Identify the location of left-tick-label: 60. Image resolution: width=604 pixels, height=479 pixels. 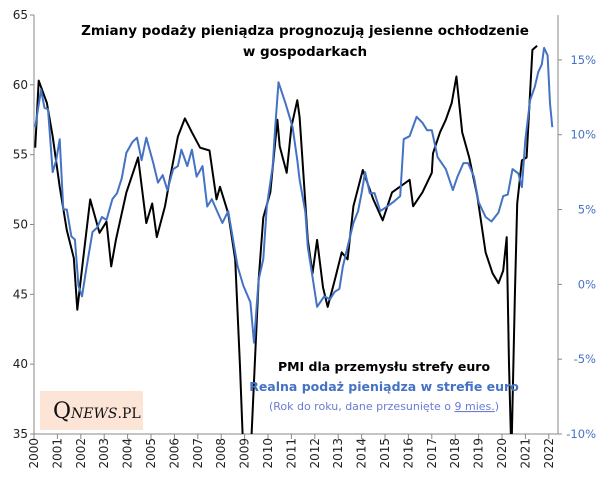
(20, 85).